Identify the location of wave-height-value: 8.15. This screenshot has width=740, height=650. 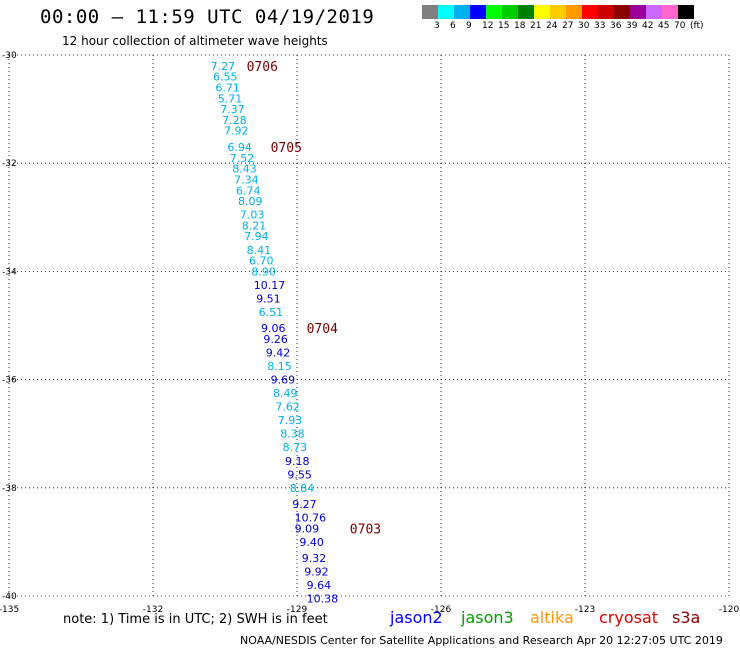
(279, 366).